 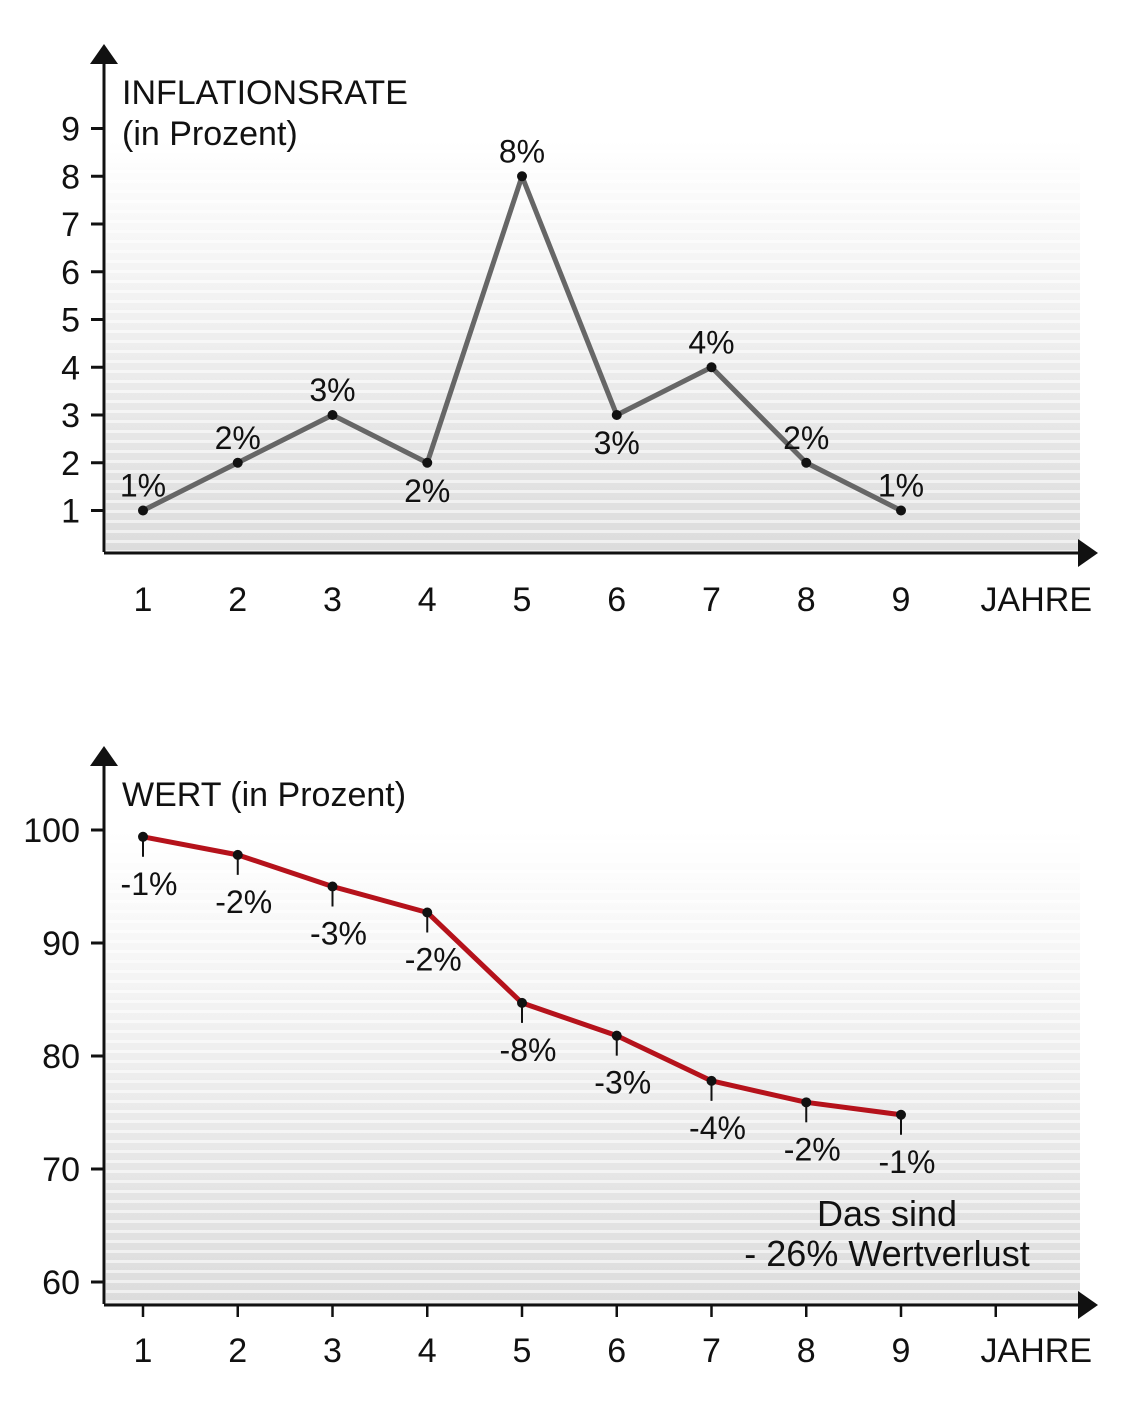 I want to click on value-y-ticks: 60 70 80 90 100, so click(x=63, y=1057).